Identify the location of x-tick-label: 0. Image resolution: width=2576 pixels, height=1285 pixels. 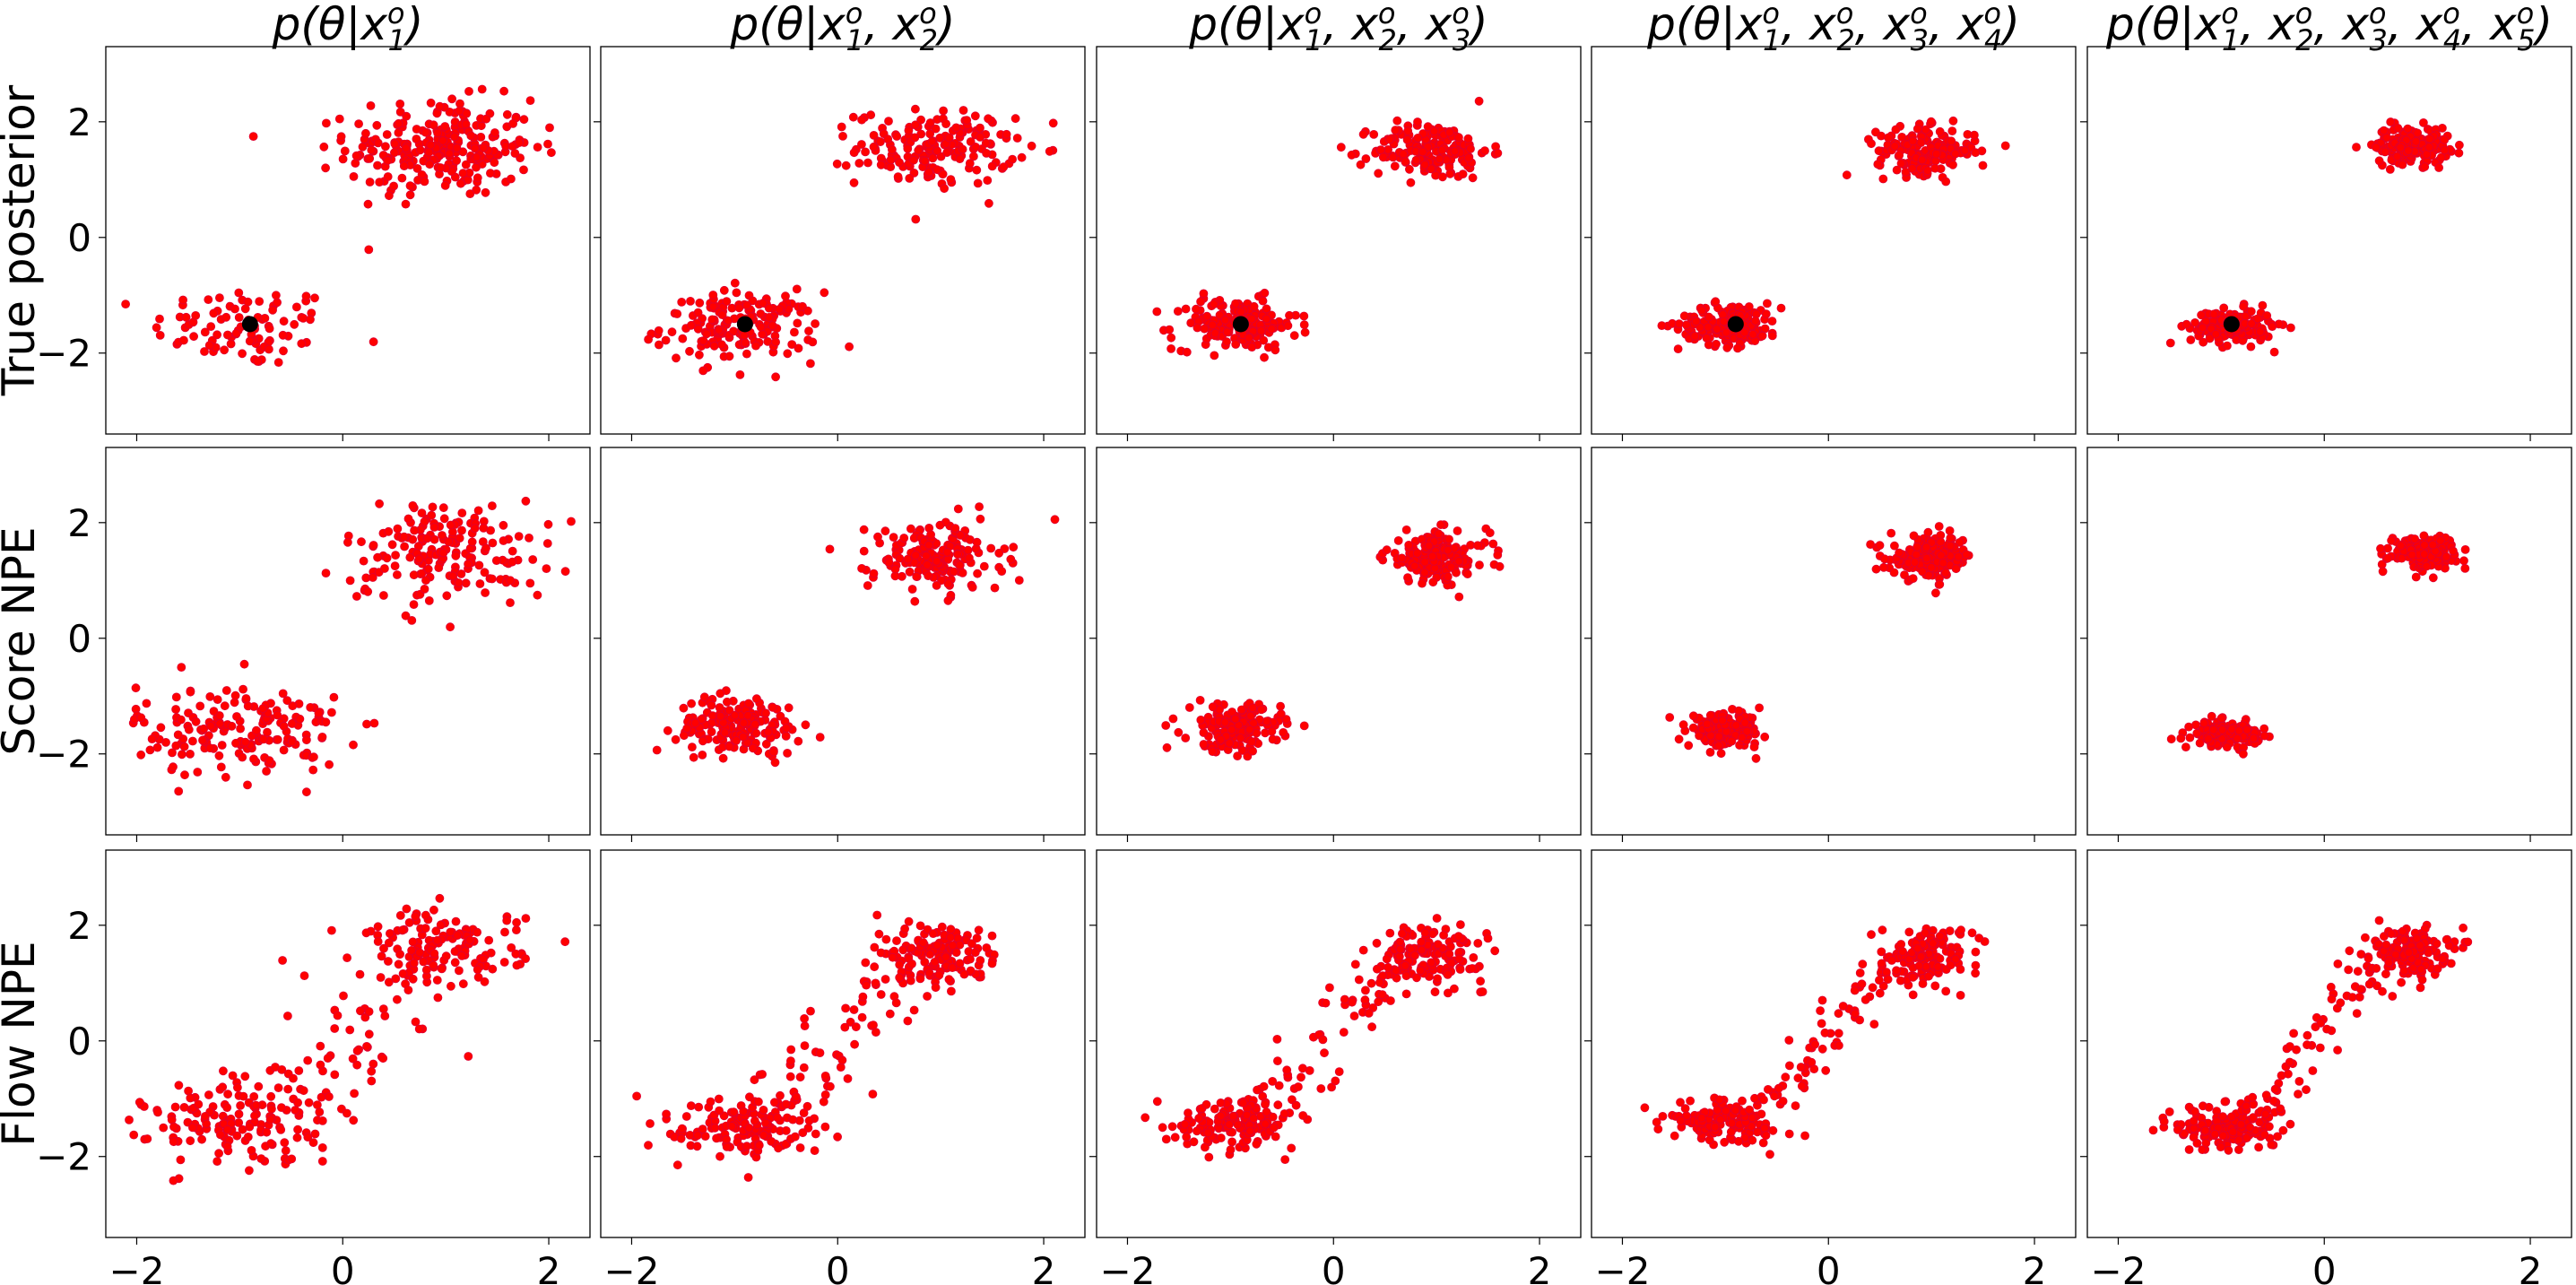
(1334, 1267).